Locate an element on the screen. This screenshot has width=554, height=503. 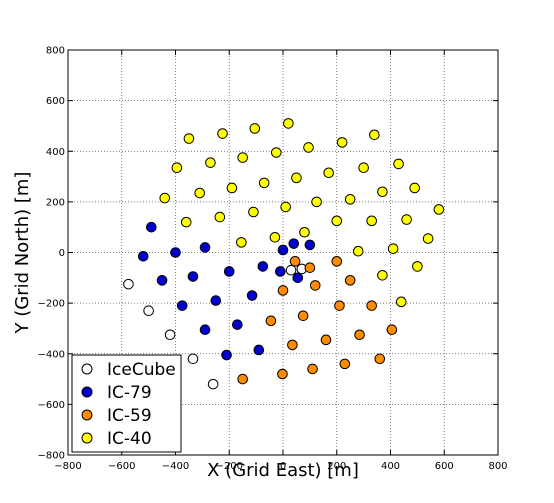
x-tick-label: 800 is located at coordinates (497, 466).